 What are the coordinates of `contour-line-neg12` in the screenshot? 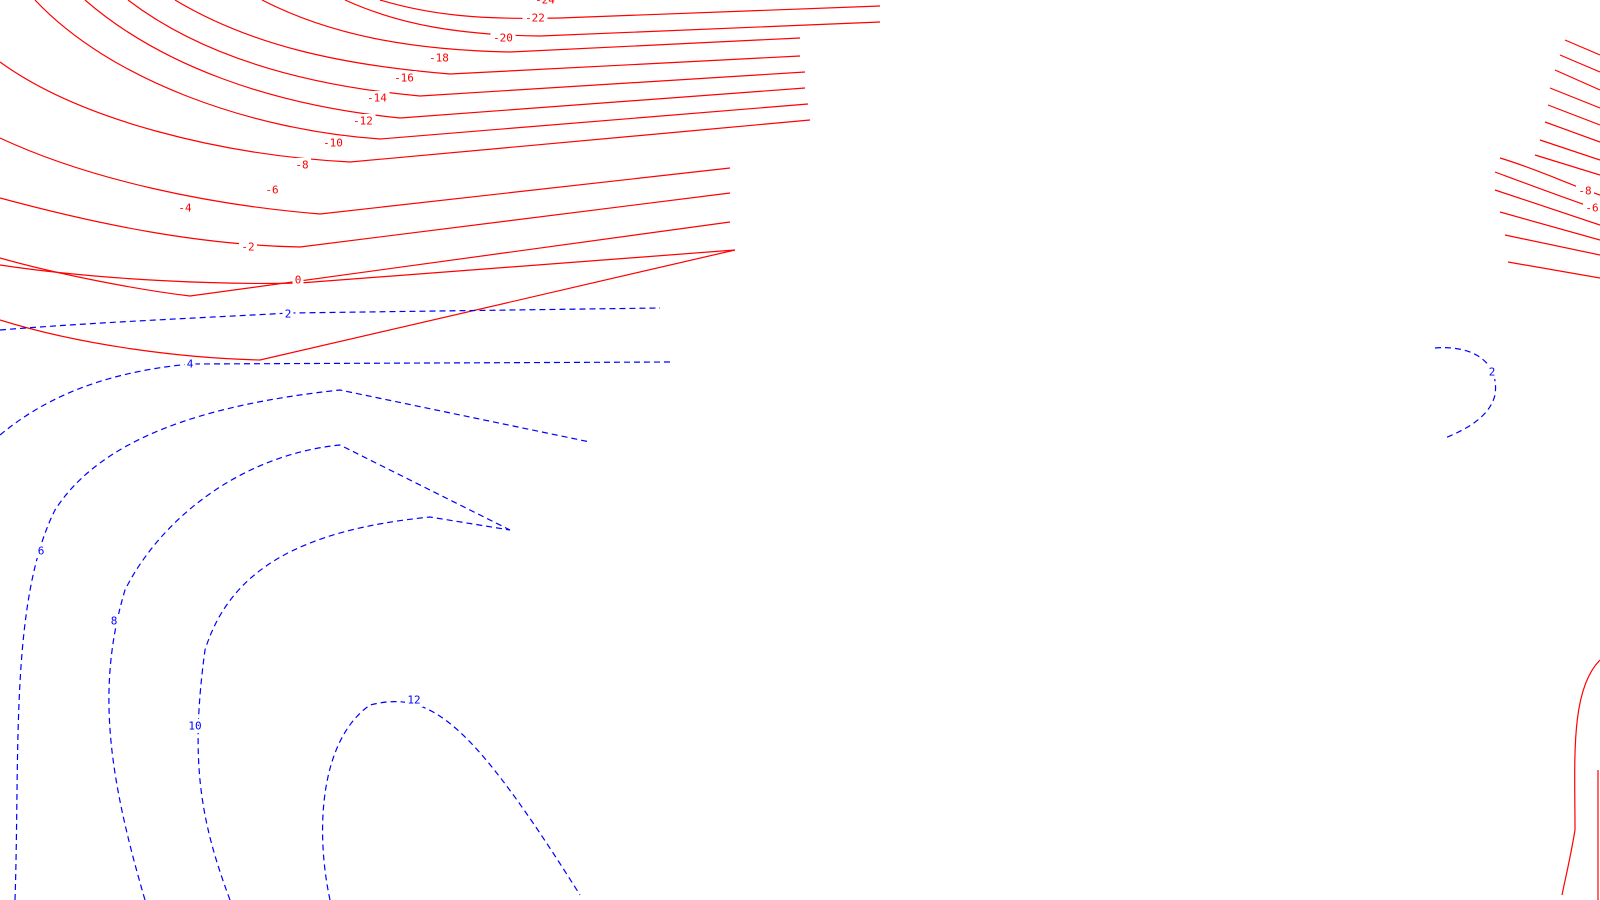 It's located at (421, 70).